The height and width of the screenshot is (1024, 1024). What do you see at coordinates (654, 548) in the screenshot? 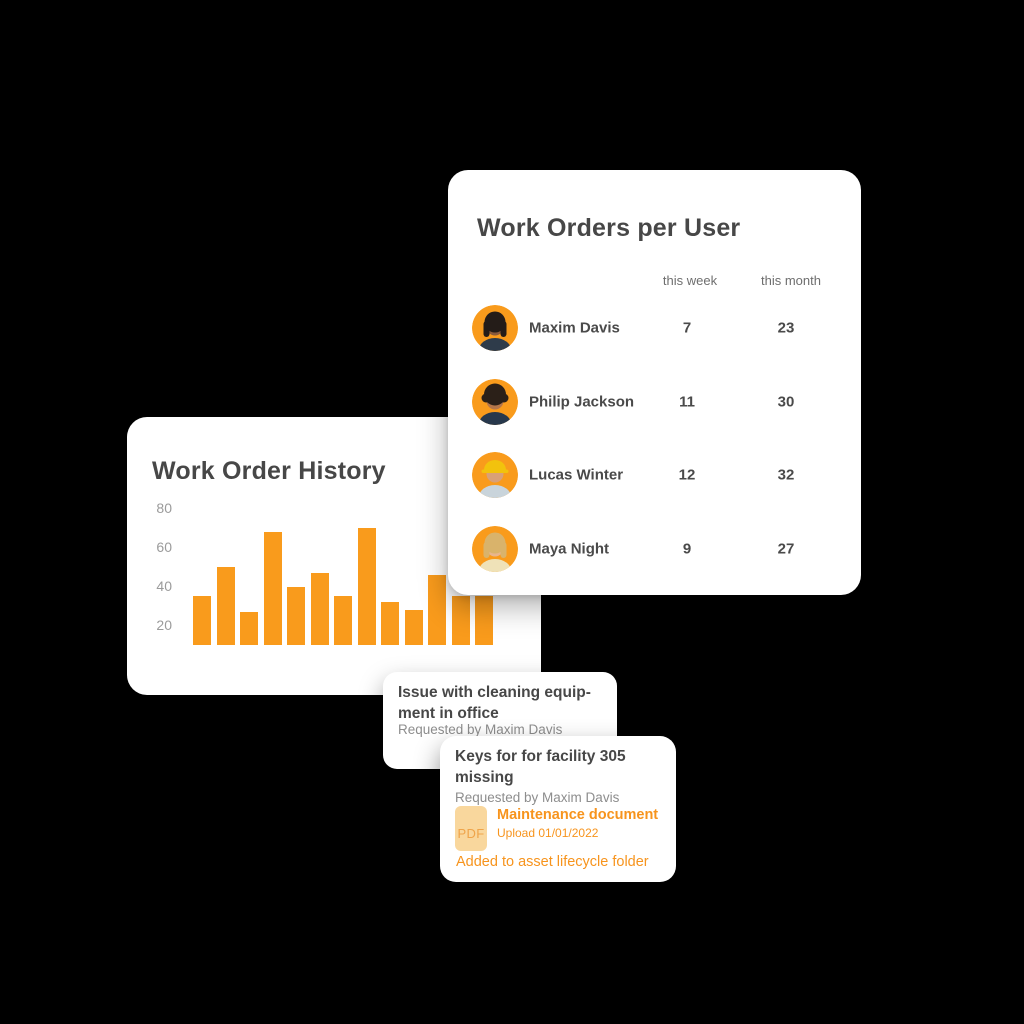
I see `user-row: Maya Night 9 27` at bounding box center [654, 548].